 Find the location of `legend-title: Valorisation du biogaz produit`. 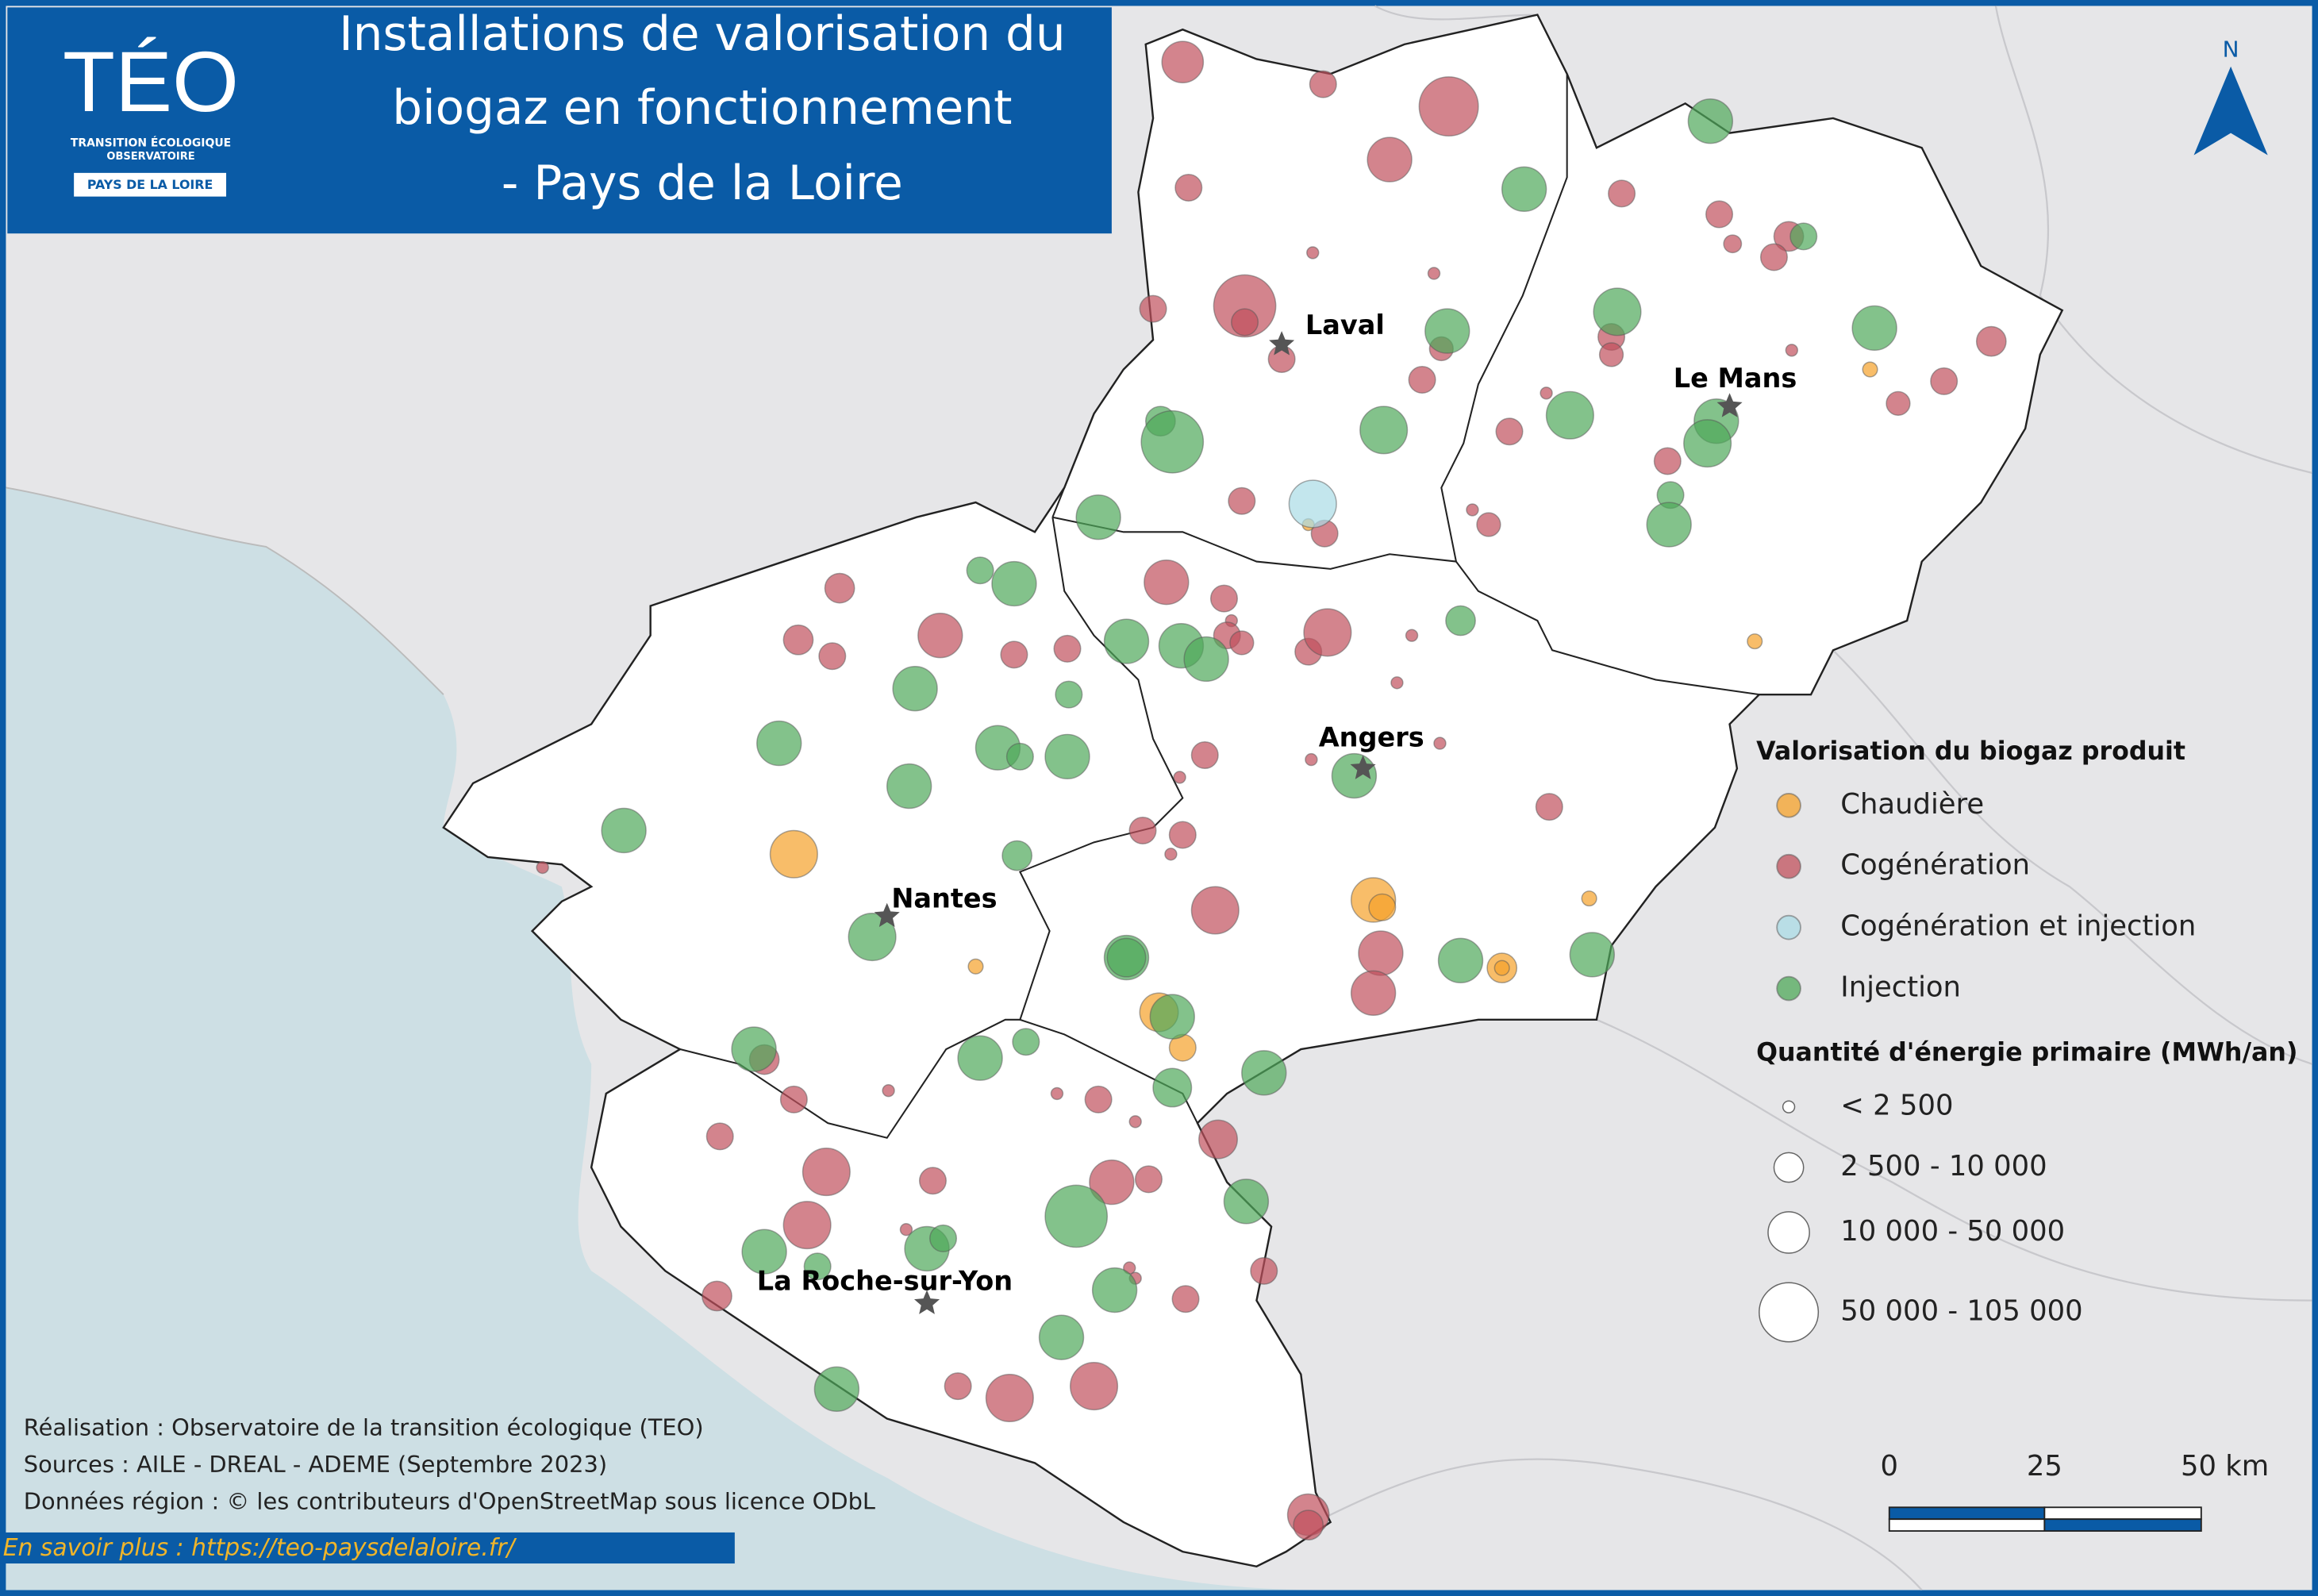

legend-title: Valorisation du biogaz produit is located at coordinates (1971, 751).